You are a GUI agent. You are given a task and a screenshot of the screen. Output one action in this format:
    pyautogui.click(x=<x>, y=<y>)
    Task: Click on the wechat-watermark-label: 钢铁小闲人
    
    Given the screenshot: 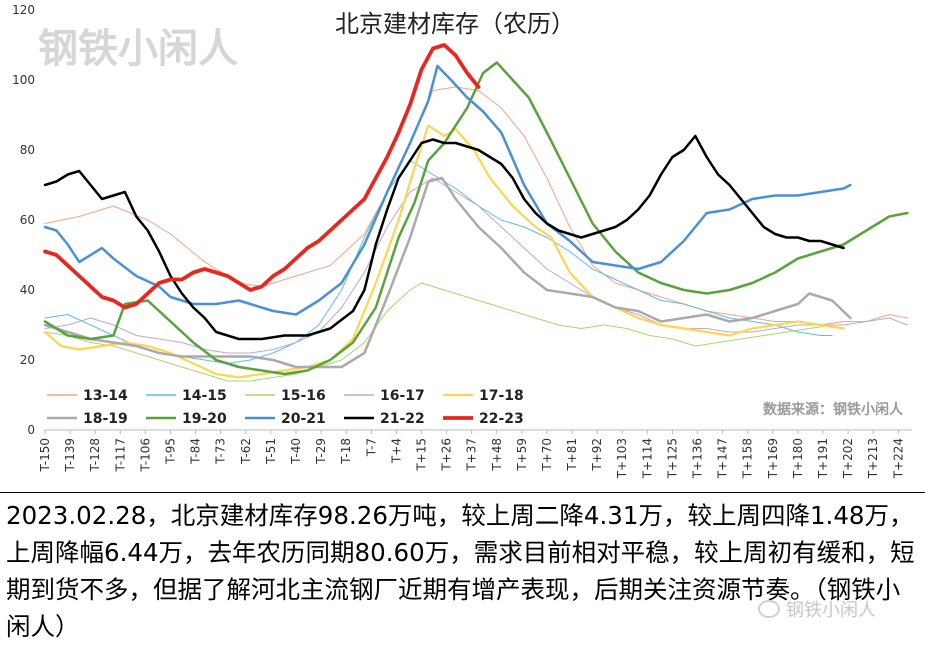 What is the action you would take?
    pyautogui.click(x=831, y=610)
    